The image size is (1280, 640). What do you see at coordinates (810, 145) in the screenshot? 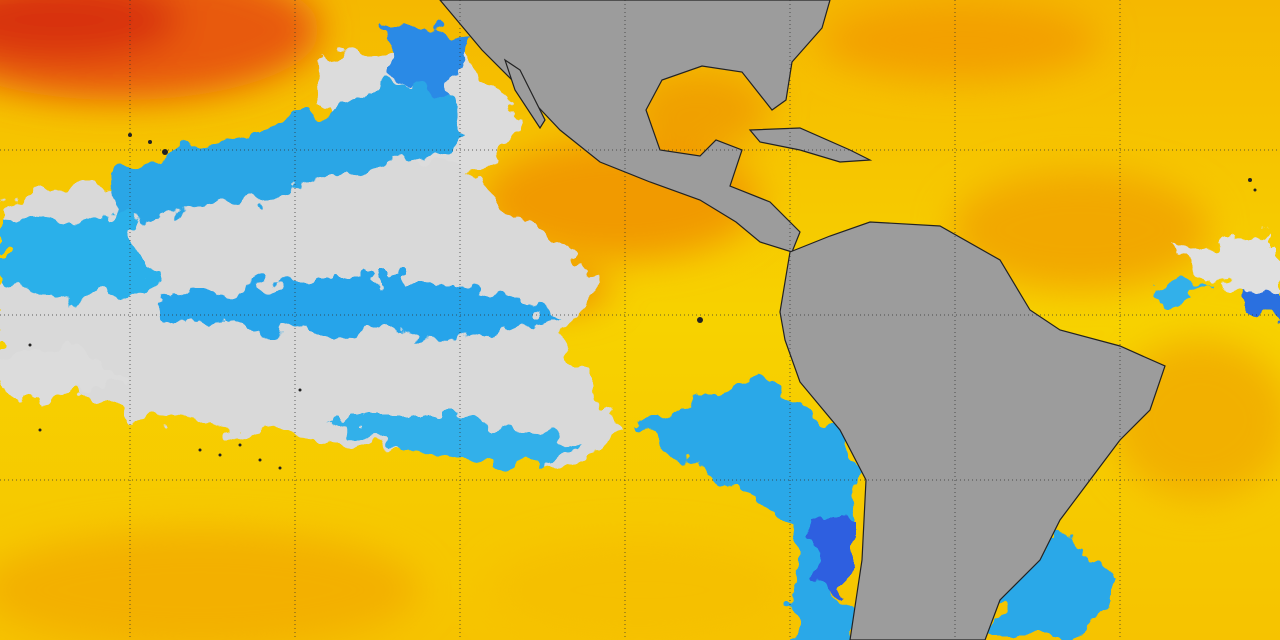
I see `cuba` at bounding box center [810, 145].